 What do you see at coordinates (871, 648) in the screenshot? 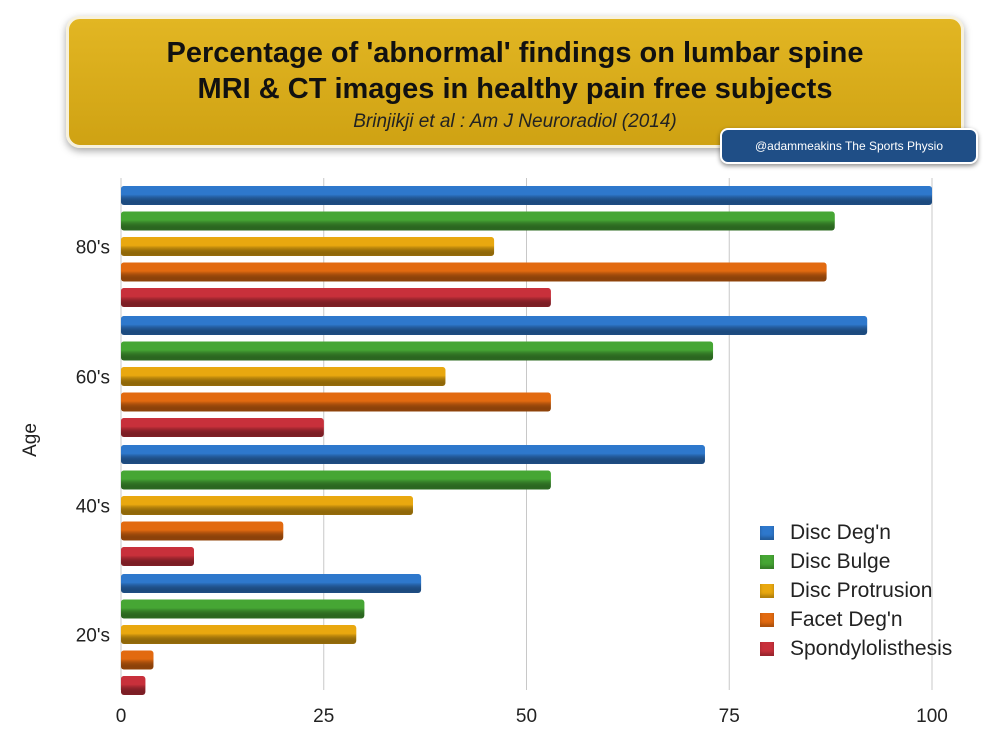
I see `legend-label: Spondylolisthesis` at bounding box center [871, 648].